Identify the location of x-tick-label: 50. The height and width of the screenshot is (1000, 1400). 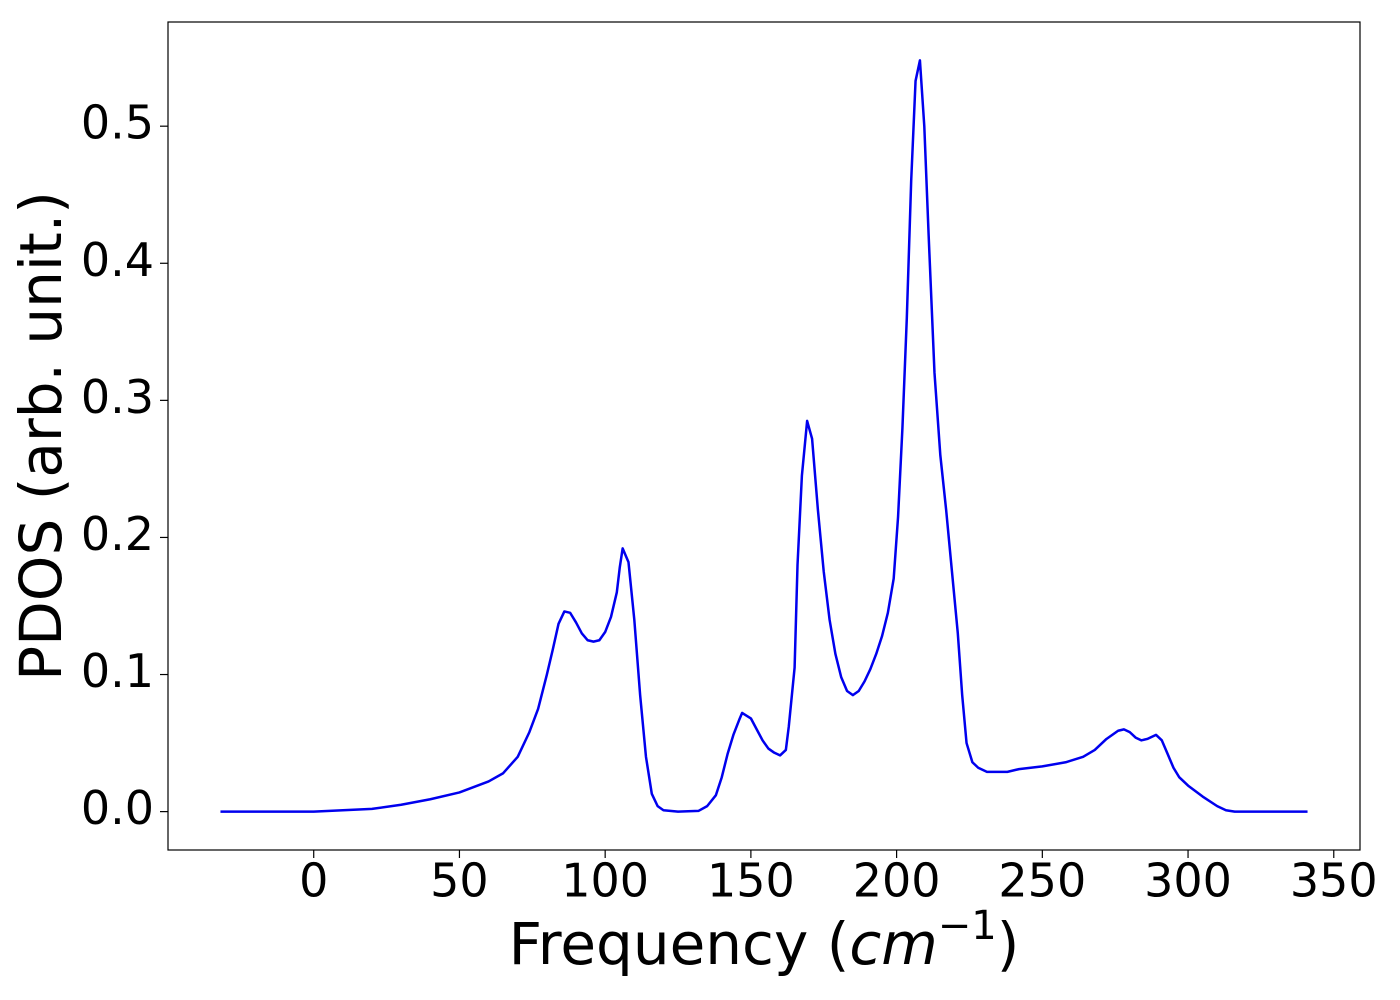
(459, 881).